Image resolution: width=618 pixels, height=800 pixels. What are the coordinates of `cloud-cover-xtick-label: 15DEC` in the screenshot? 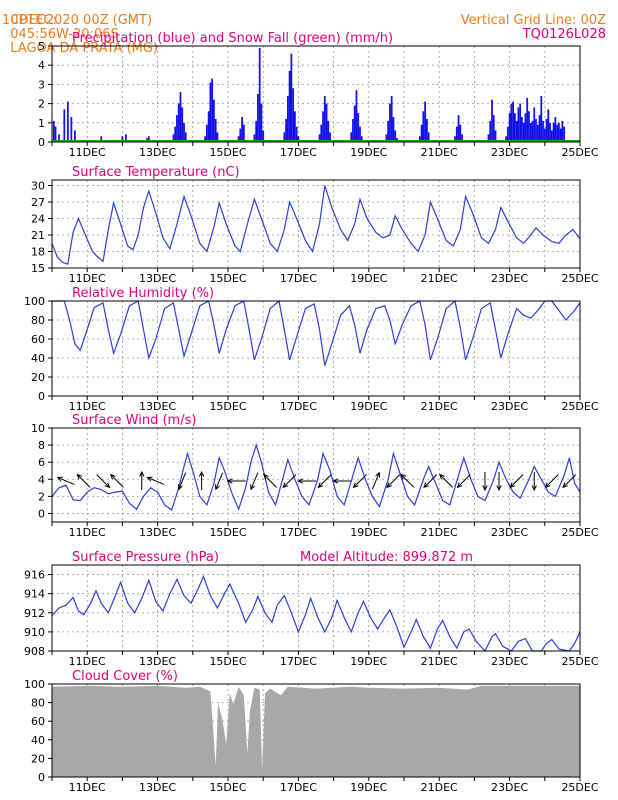 It's located at (227, 787).